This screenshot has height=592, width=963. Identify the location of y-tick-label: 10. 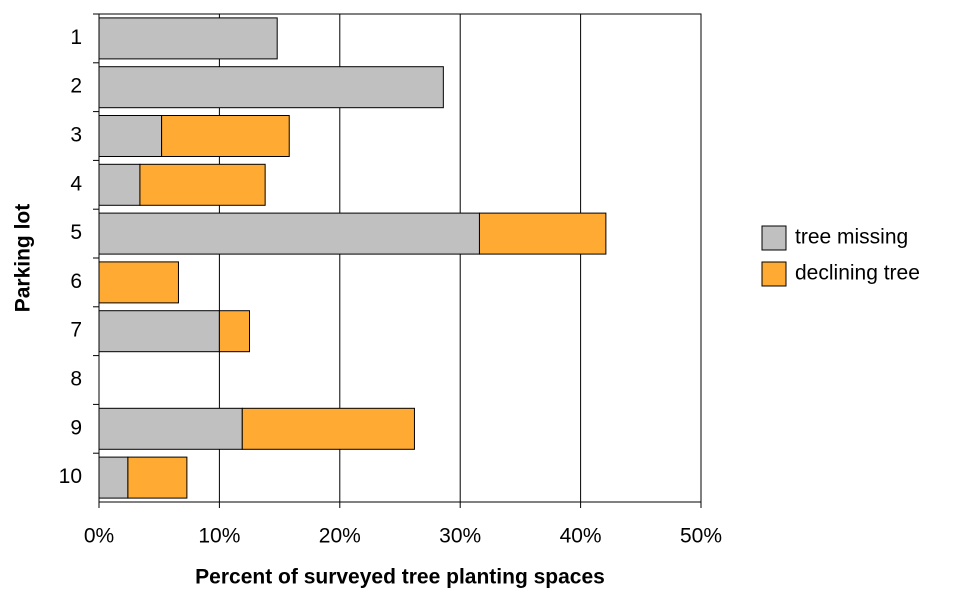
(70, 476).